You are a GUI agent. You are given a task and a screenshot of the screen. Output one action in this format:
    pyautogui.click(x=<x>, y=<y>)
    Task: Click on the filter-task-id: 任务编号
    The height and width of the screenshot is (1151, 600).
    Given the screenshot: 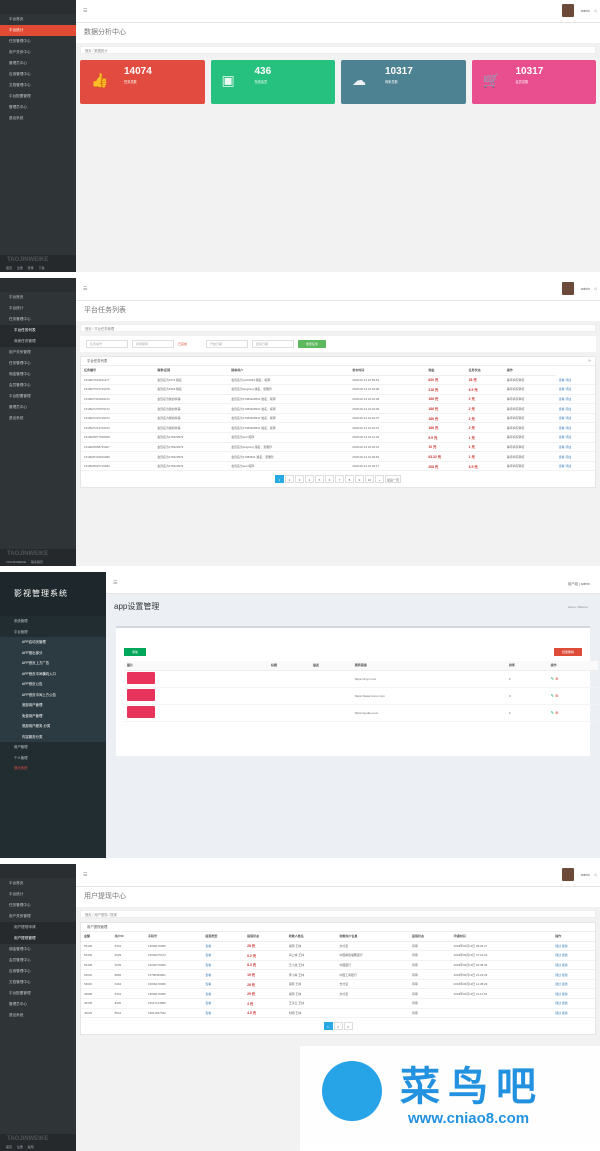 What is the action you would take?
    pyautogui.click(x=107, y=344)
    